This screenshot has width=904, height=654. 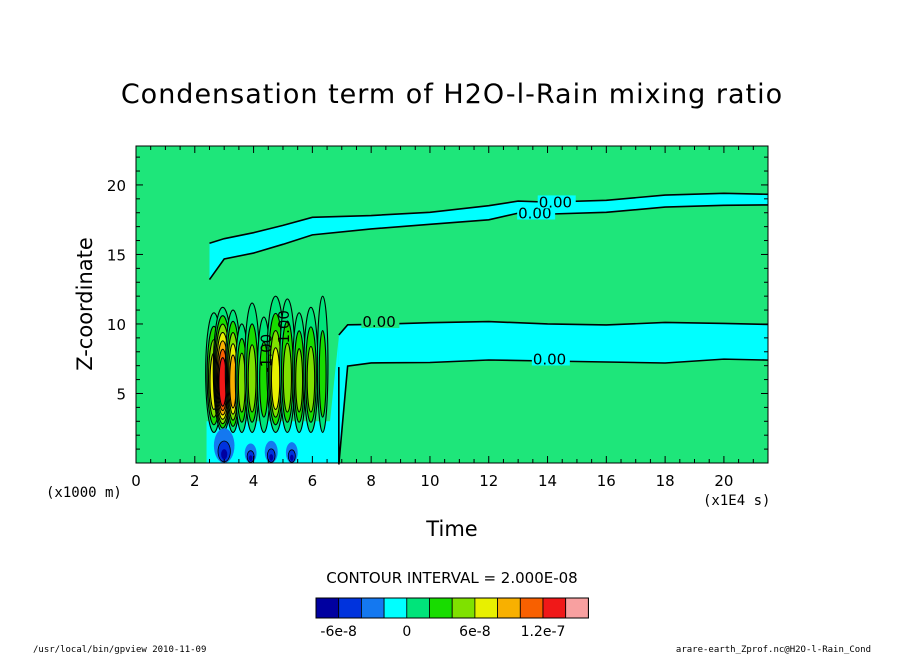 I want to click on upper-band-top-contour, so click(x=489, y=218).